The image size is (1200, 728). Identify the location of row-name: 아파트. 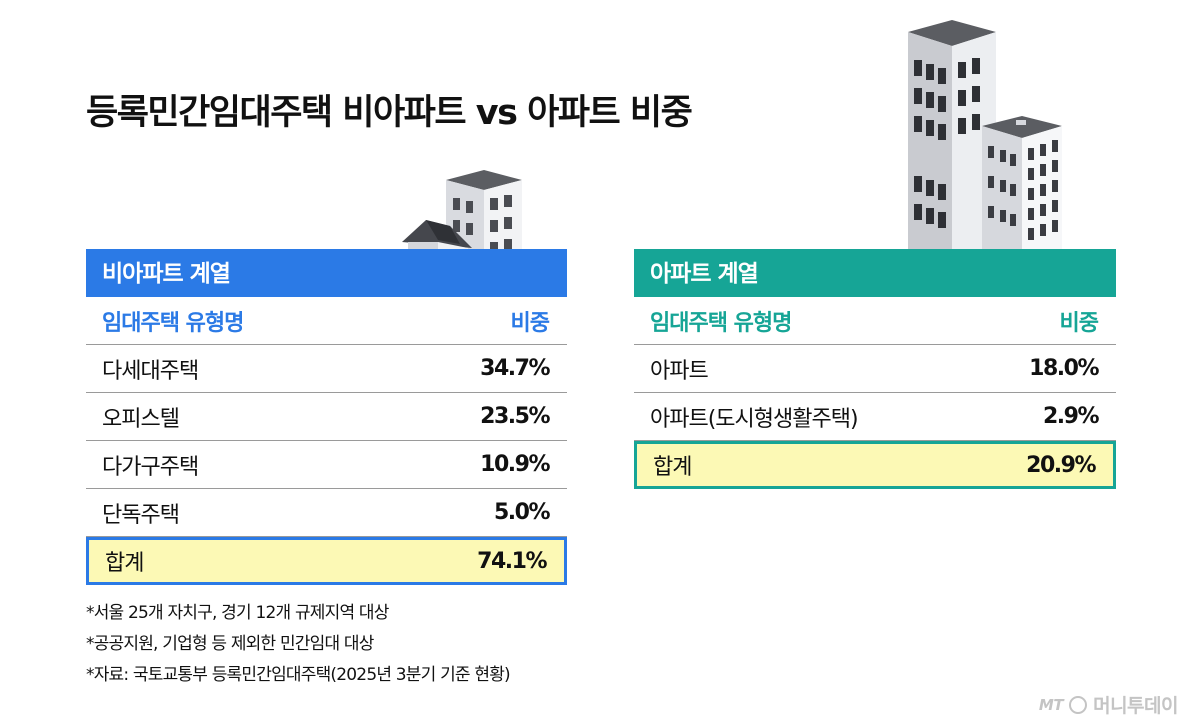
(679, 371).